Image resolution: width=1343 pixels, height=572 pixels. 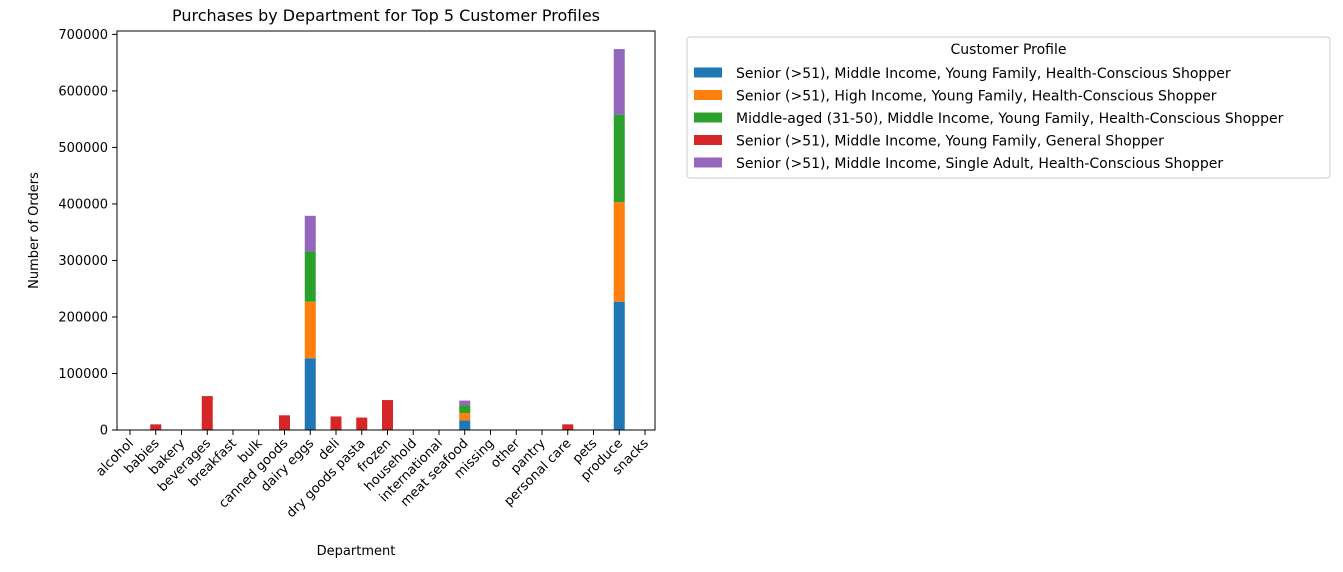 I want to click on y-tick-label: 300000, so click(x=83, y=261).